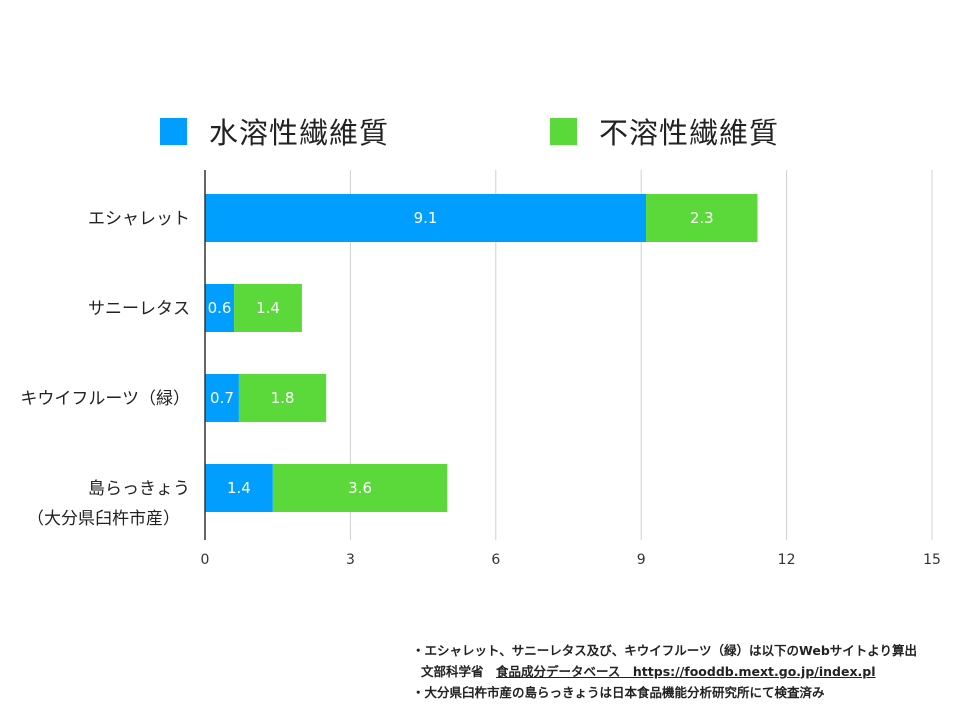  Describe the element at coordinates (350, 560) in the screenshot. I see `tick-label-3: 3` at that location.